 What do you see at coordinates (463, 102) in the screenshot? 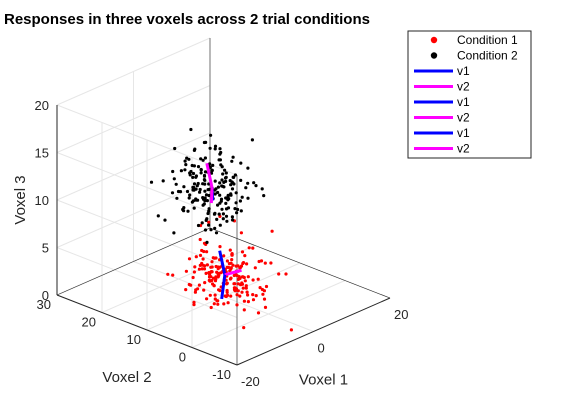
I see `legend-label: v1` at bounding box center [463, 102].